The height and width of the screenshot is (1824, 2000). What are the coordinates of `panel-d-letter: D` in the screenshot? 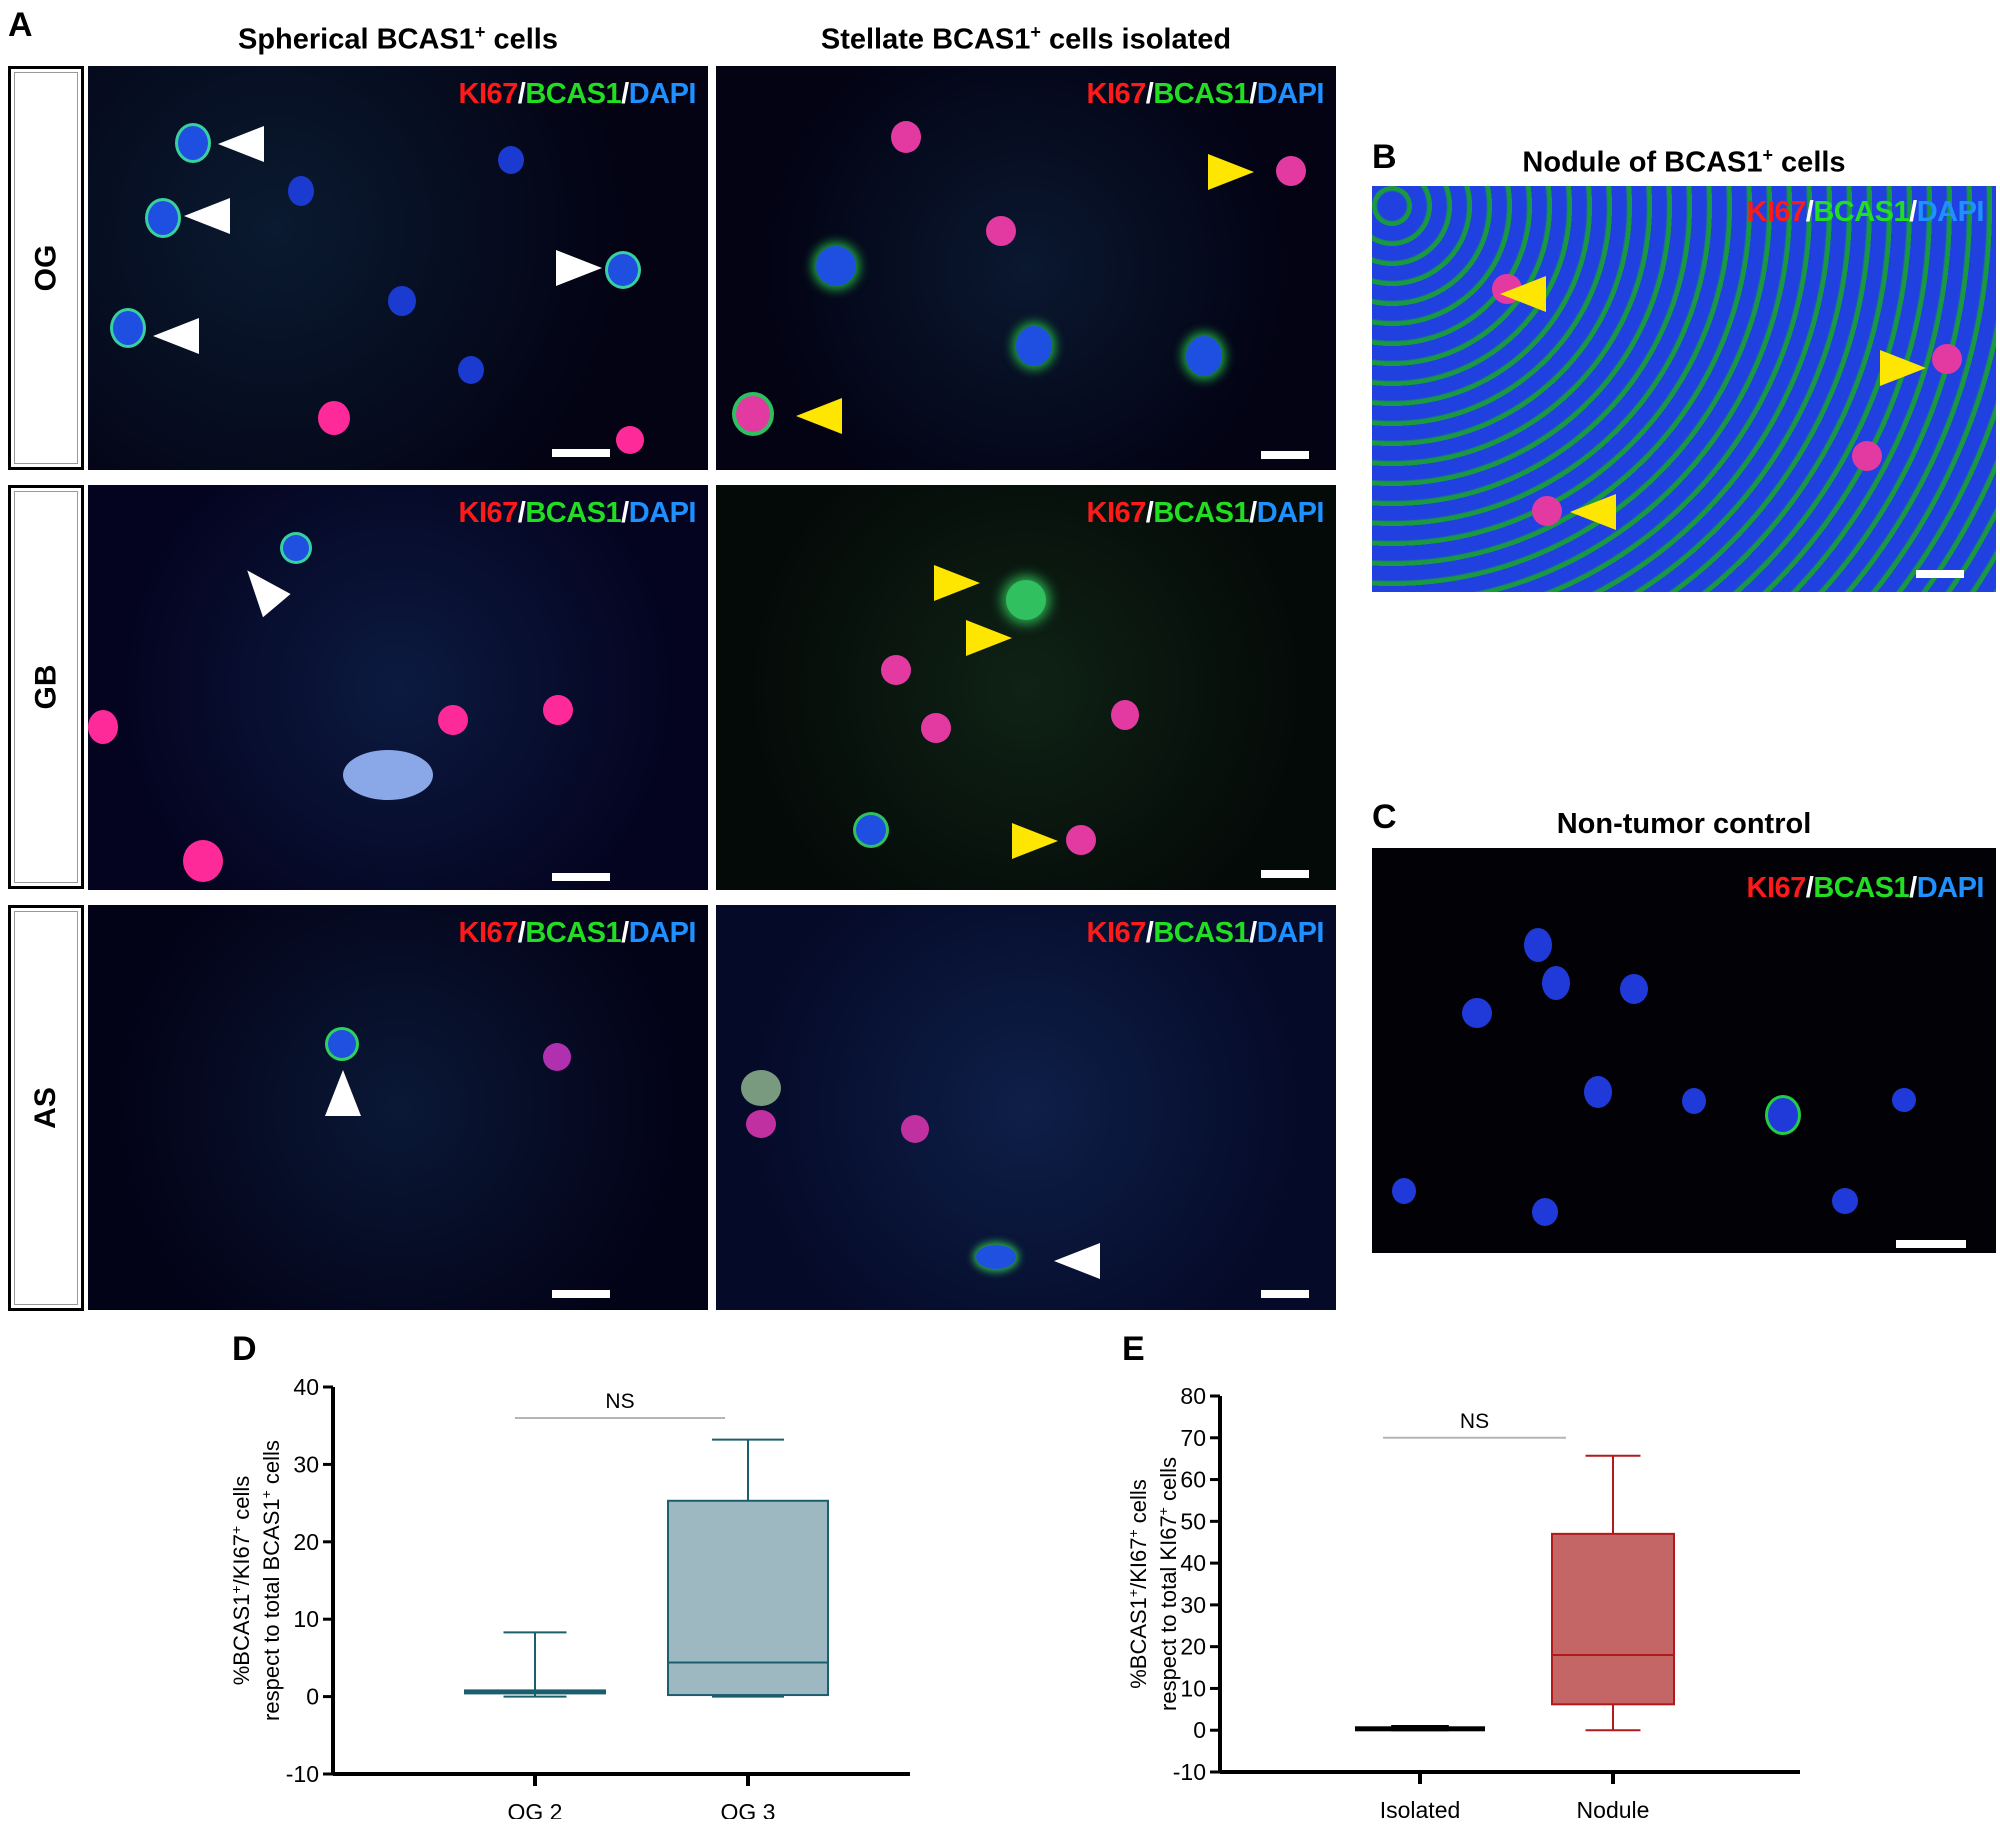 It's located at (244, 1349).